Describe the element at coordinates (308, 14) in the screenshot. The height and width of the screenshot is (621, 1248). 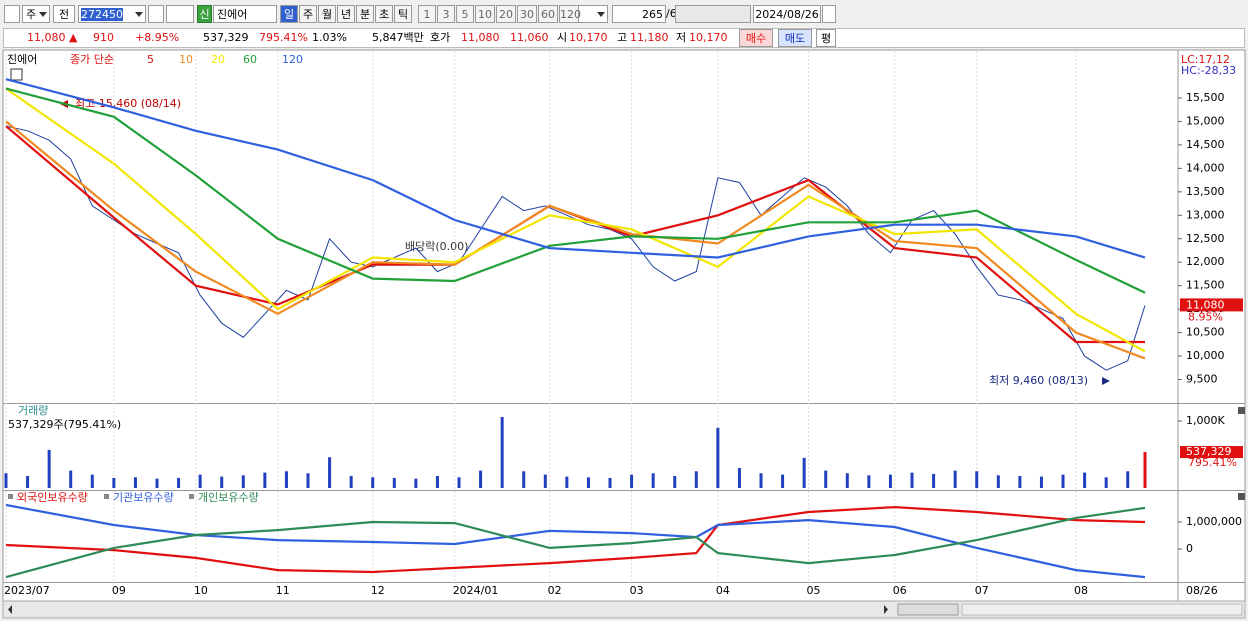
I see `period-button: 주` at that location.